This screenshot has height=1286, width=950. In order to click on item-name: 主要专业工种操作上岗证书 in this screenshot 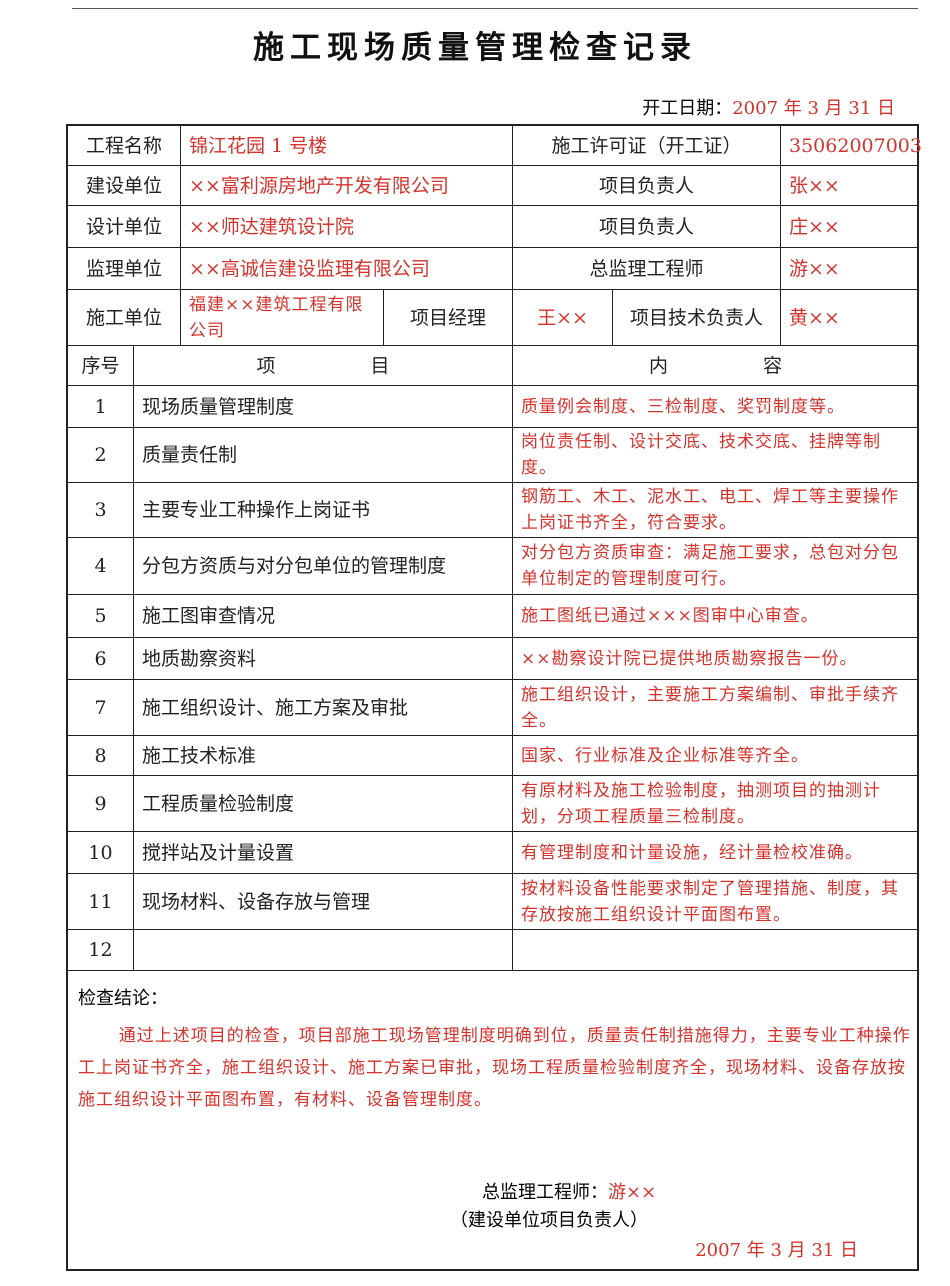, I will do `click(323, 510)`.